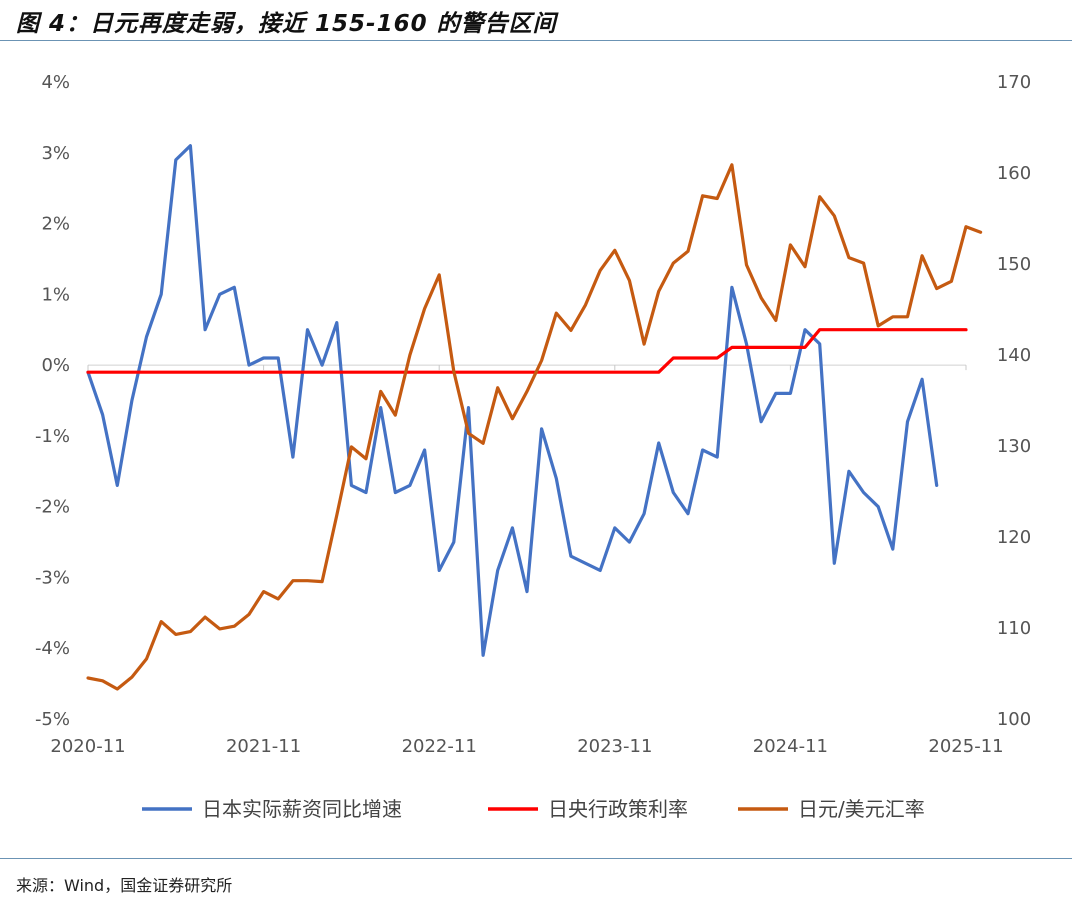 This screenshot has width=1080, height=899. What do you see at coordinates (536, 858) in the screenshot?
I see `bottom-rule` at bounding box center [536, 858].